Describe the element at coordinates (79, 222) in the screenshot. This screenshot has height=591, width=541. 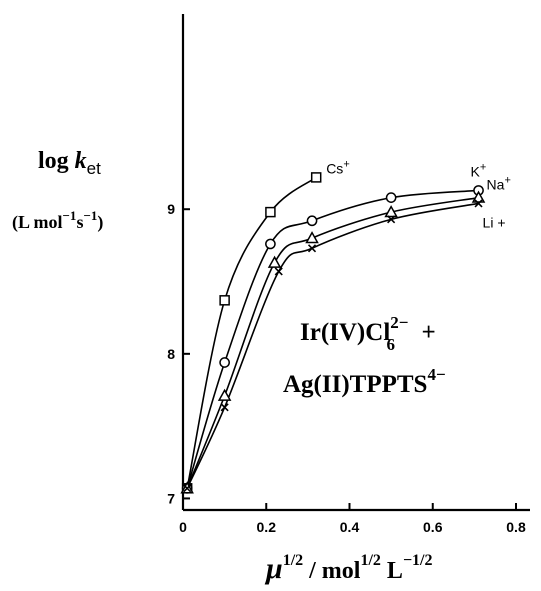
I see `y-axis-units-s: s` at that location.